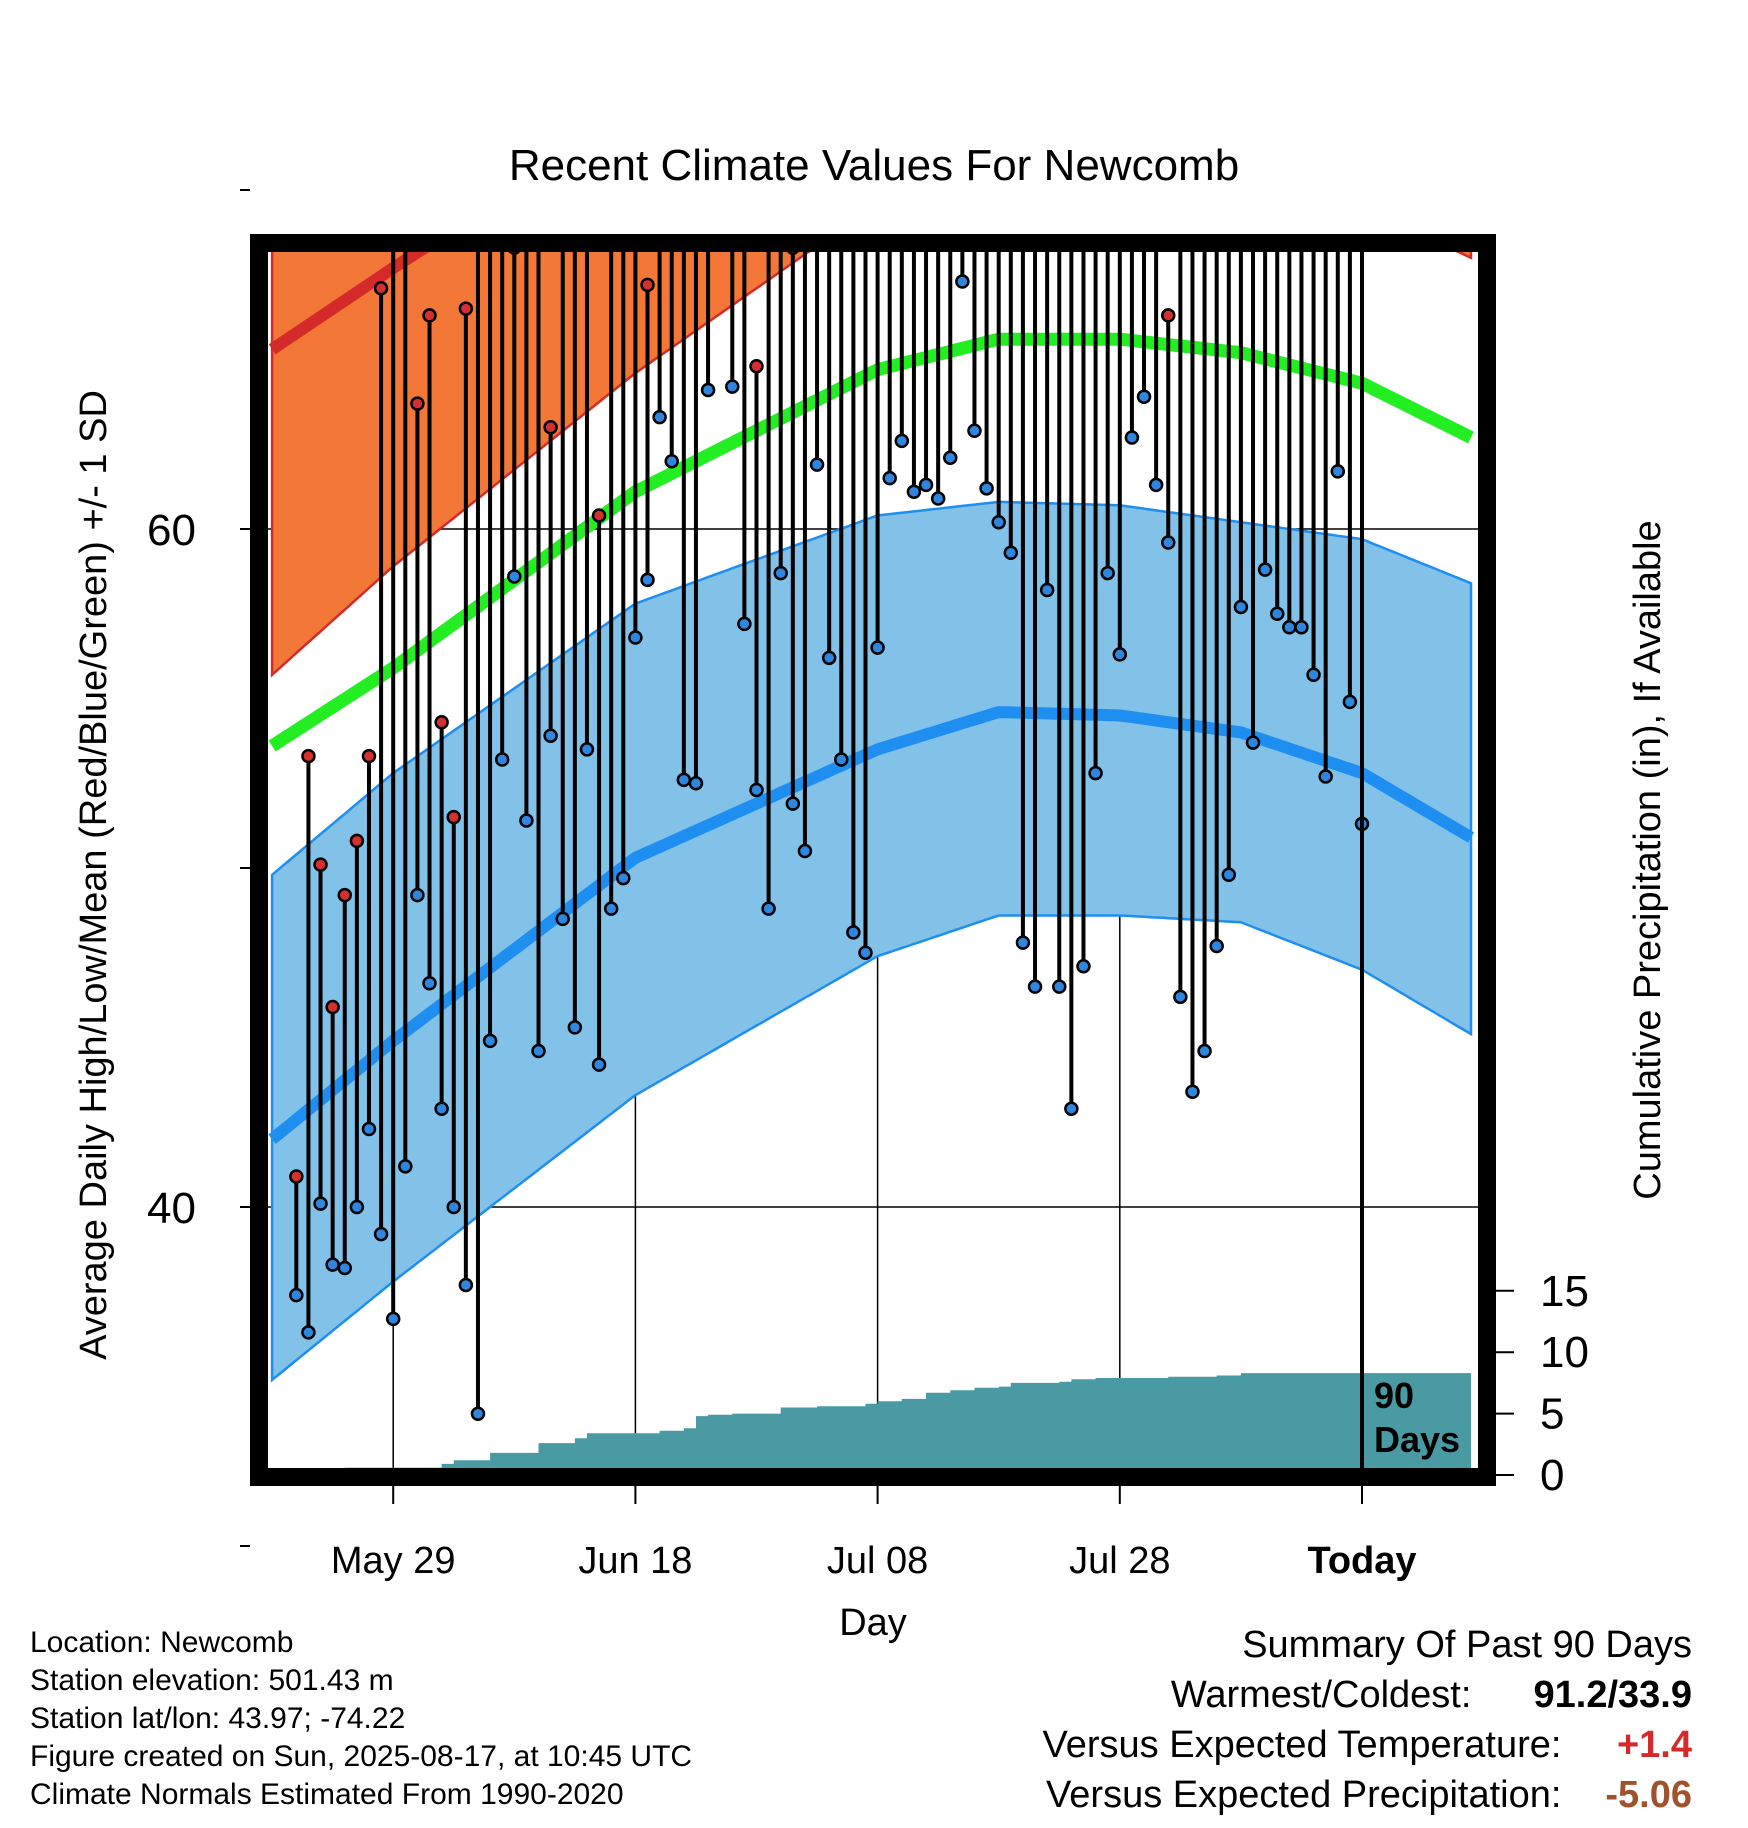 Image resolution: width=1748 pixels, height=1828 pixels. What do you see at coordinates (212, 1680) in the screenshot?
I see `elevation-text: Station elevation: 501.43 m` at bounding box center [212, 1680].